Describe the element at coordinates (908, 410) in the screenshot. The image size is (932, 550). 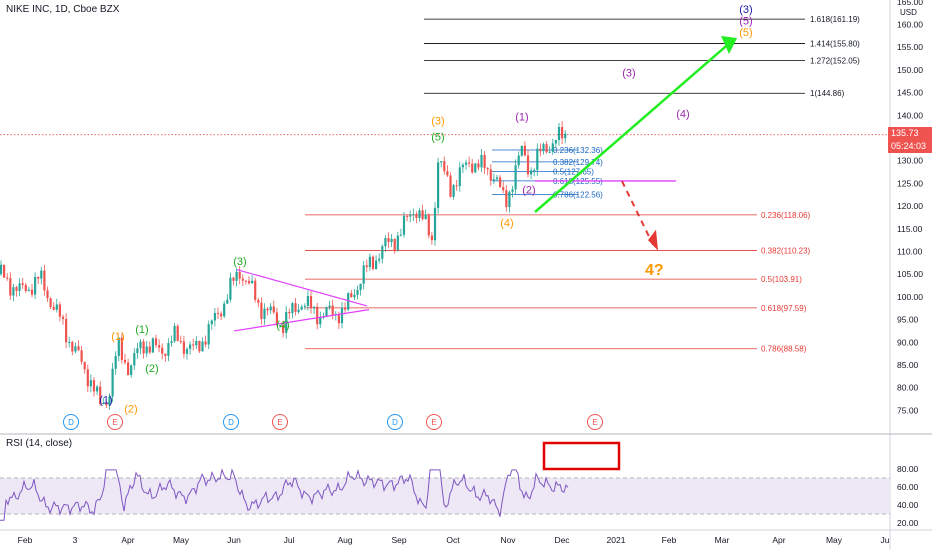
I see `price-tick-label: 75.00` at that location.